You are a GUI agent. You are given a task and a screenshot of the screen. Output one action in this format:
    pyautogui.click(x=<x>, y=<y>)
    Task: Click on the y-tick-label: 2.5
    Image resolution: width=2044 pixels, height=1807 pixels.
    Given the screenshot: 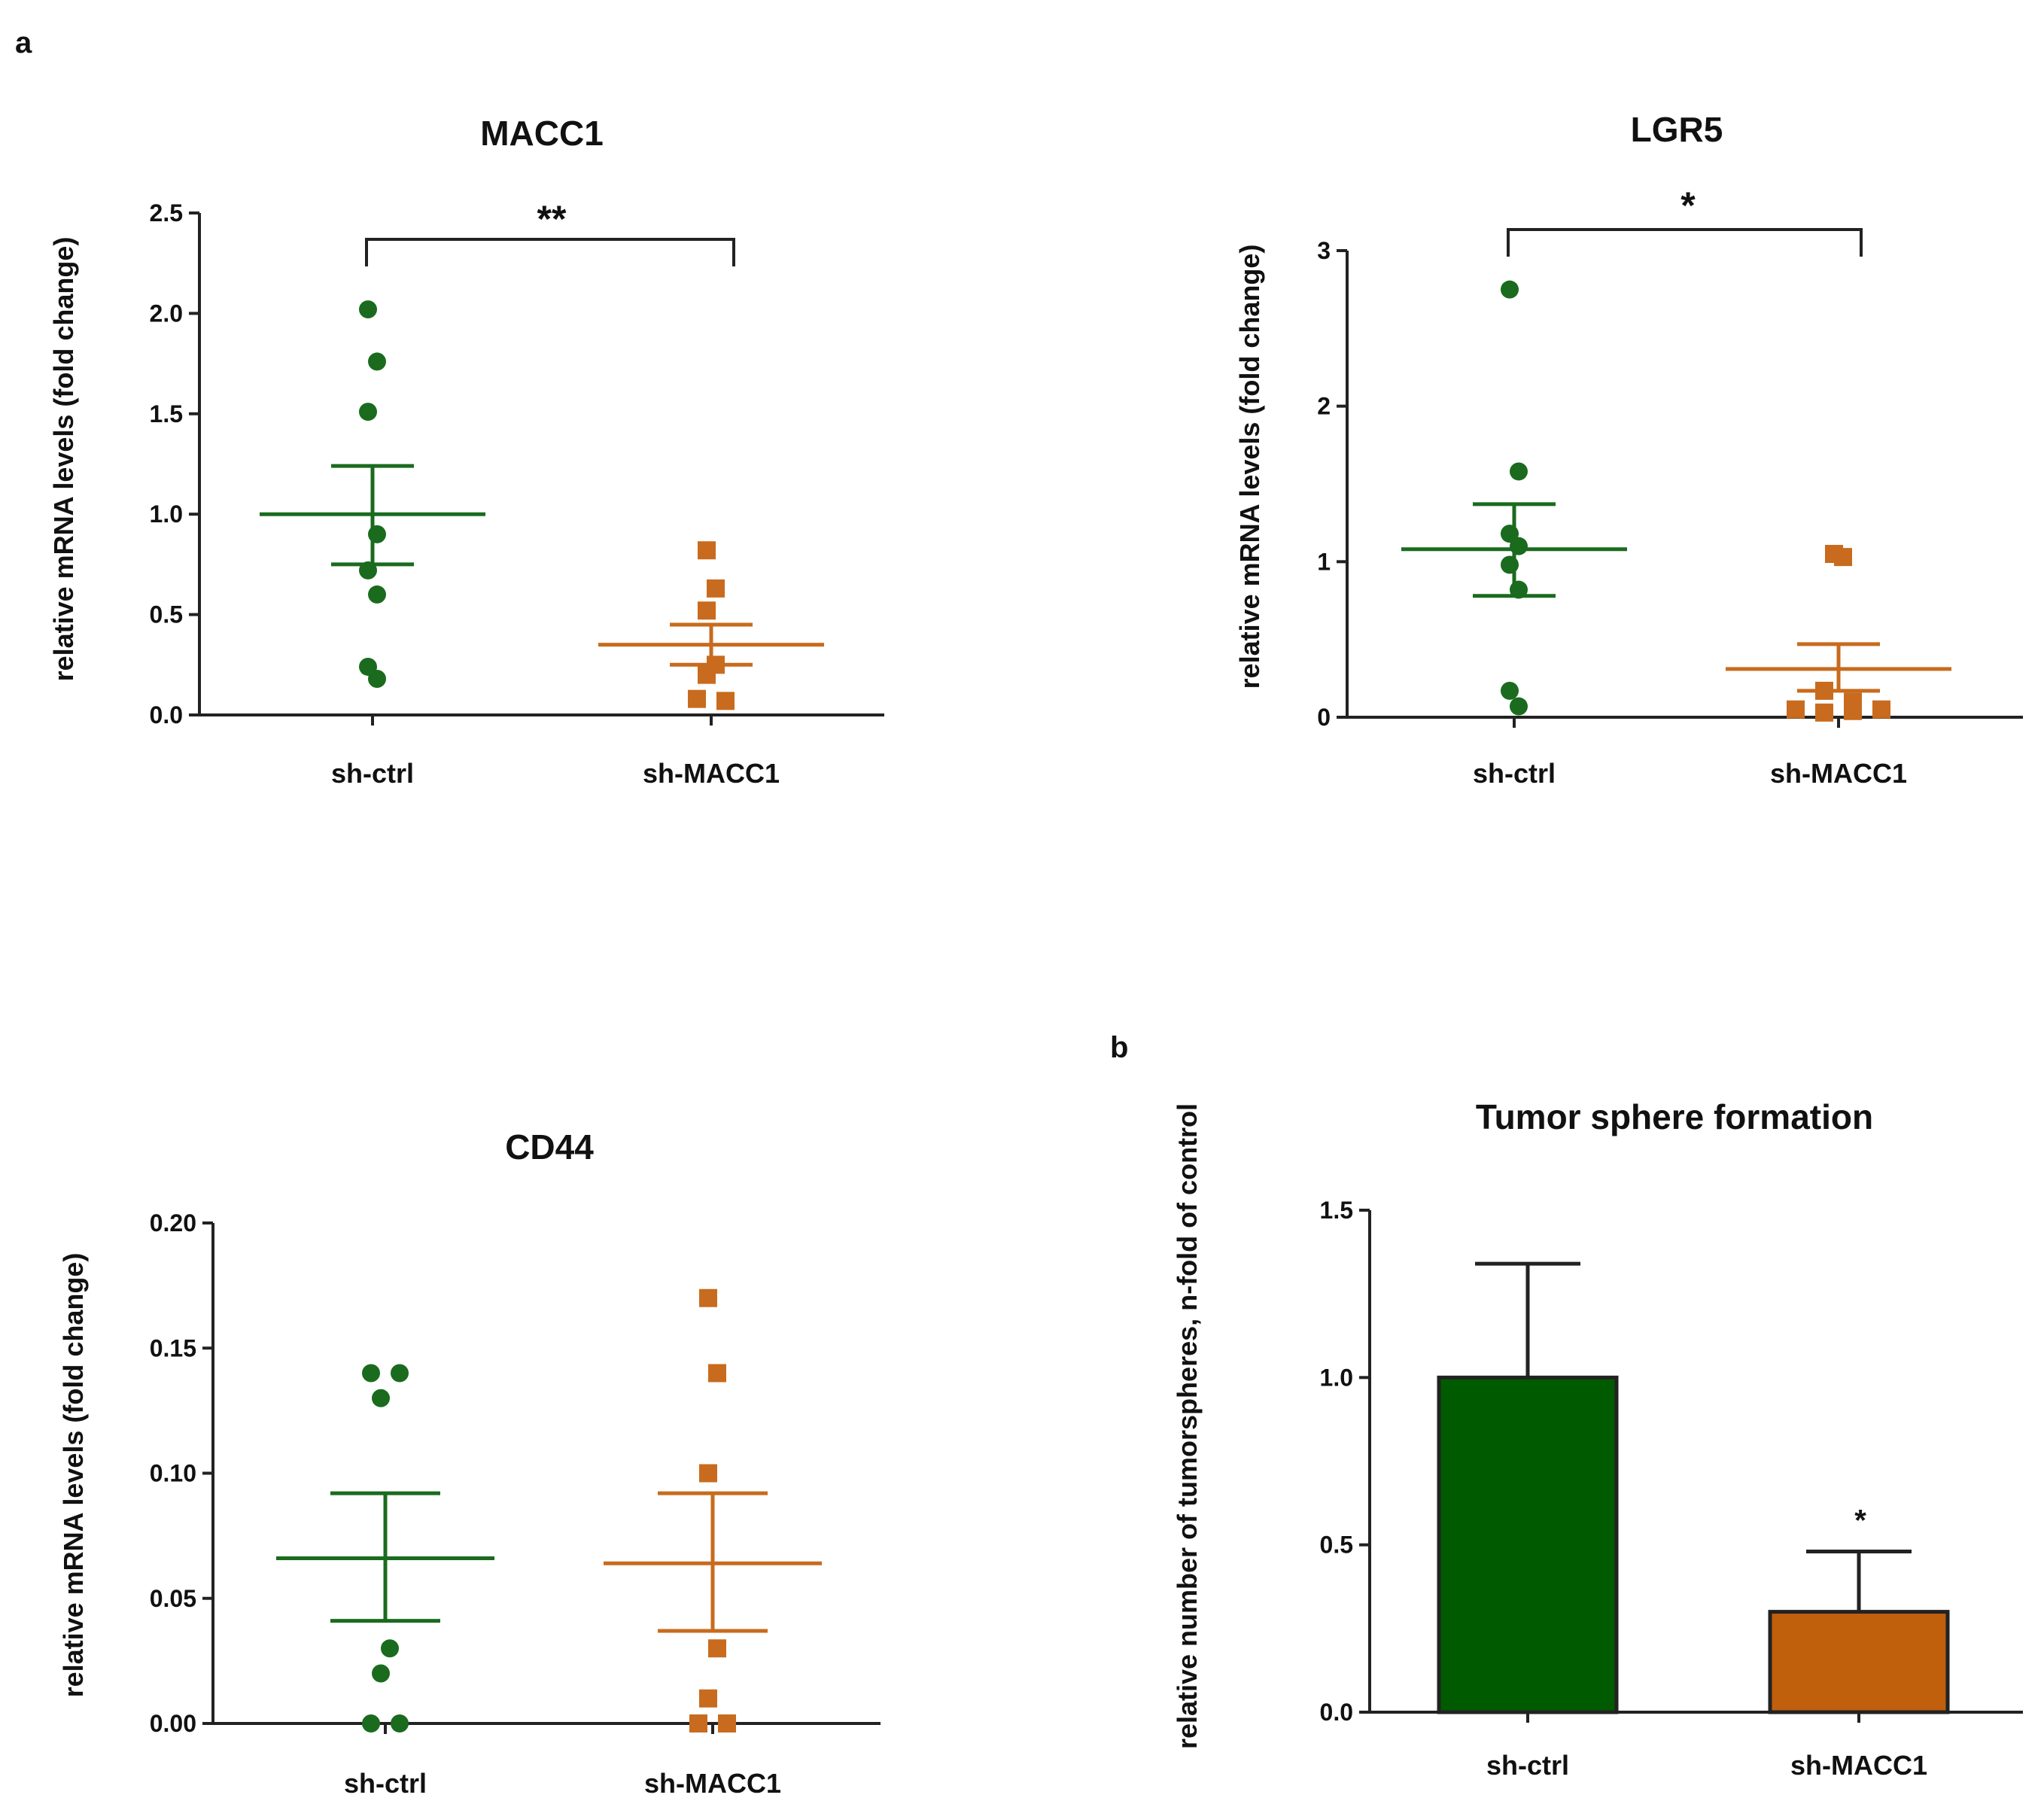 What is the action you would take?
    pyautogui.click(x=166, y=213)
    